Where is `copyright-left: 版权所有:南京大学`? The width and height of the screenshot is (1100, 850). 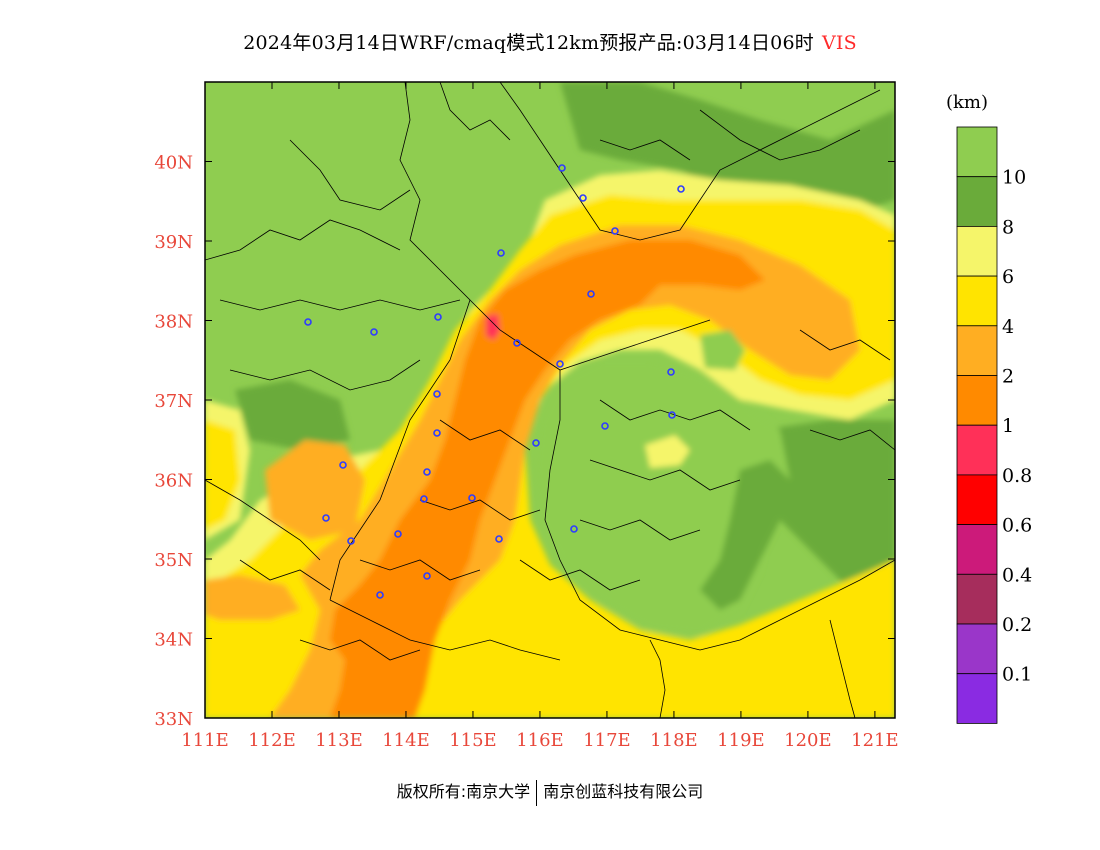 copyright-left: 版权所有:南京大学 is located at coordinates (463, 791).